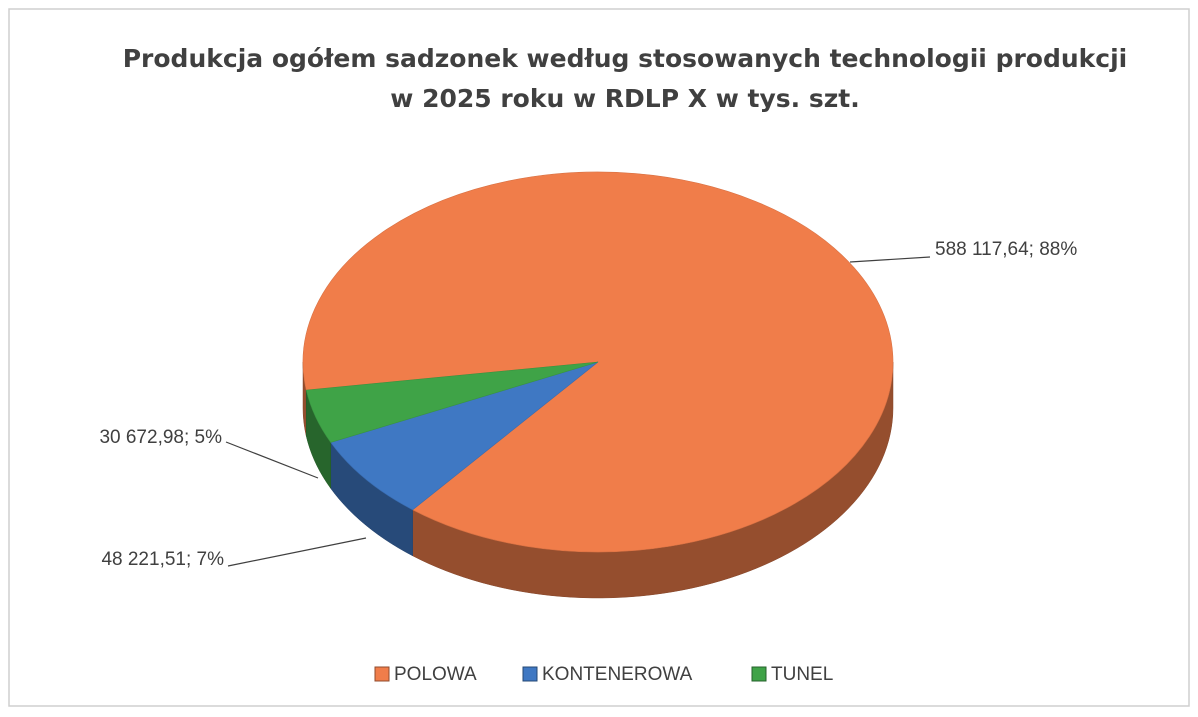 This screenshot has height=717, width=1198. I want to click on data-label: 48 221,51; 7%, so click(162, 559).